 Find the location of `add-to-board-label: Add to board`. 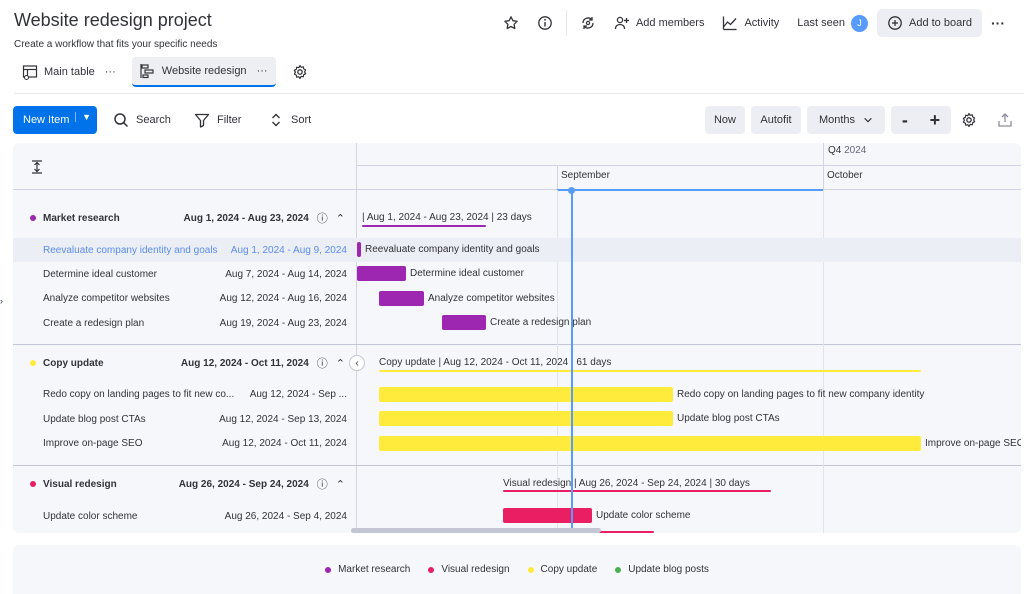

add-to-board-label: Add to board is located at coordinates (940, 23).